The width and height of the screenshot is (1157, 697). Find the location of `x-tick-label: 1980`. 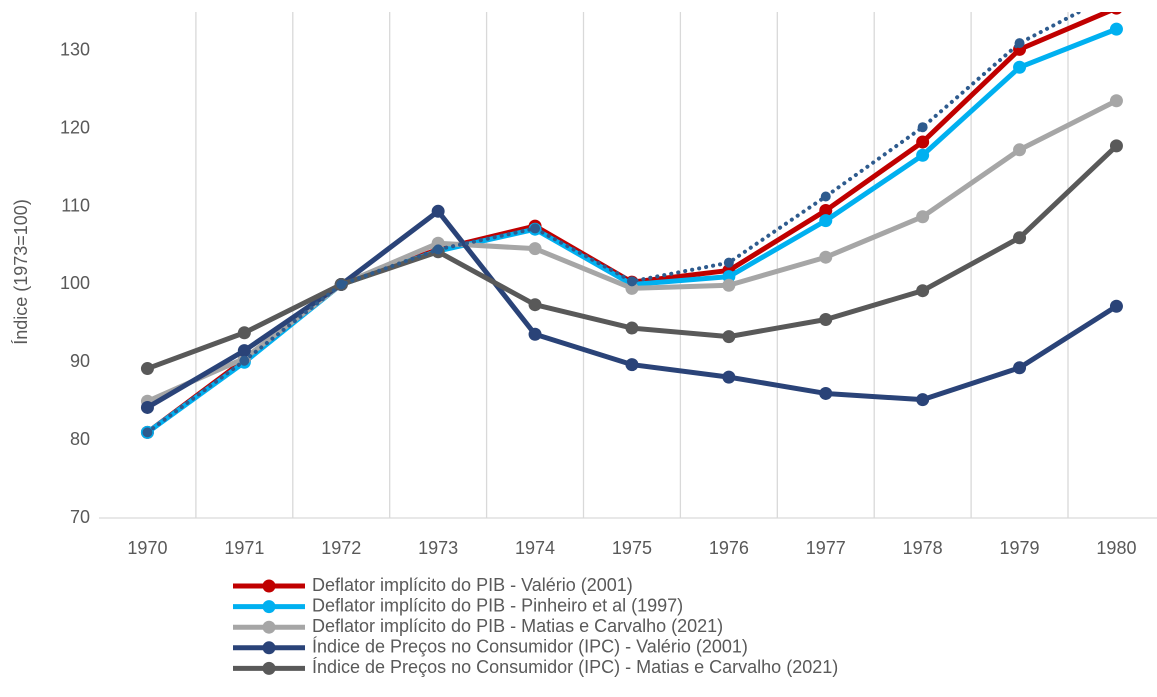

x-tick-label: 1980 is located at coordinates (1116, 548).